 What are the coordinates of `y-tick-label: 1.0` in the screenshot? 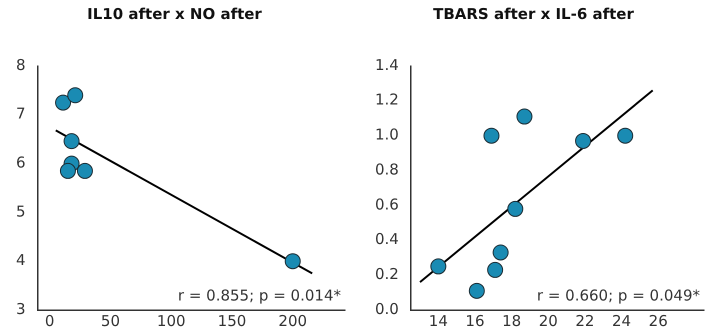 It's located at (386, 135).